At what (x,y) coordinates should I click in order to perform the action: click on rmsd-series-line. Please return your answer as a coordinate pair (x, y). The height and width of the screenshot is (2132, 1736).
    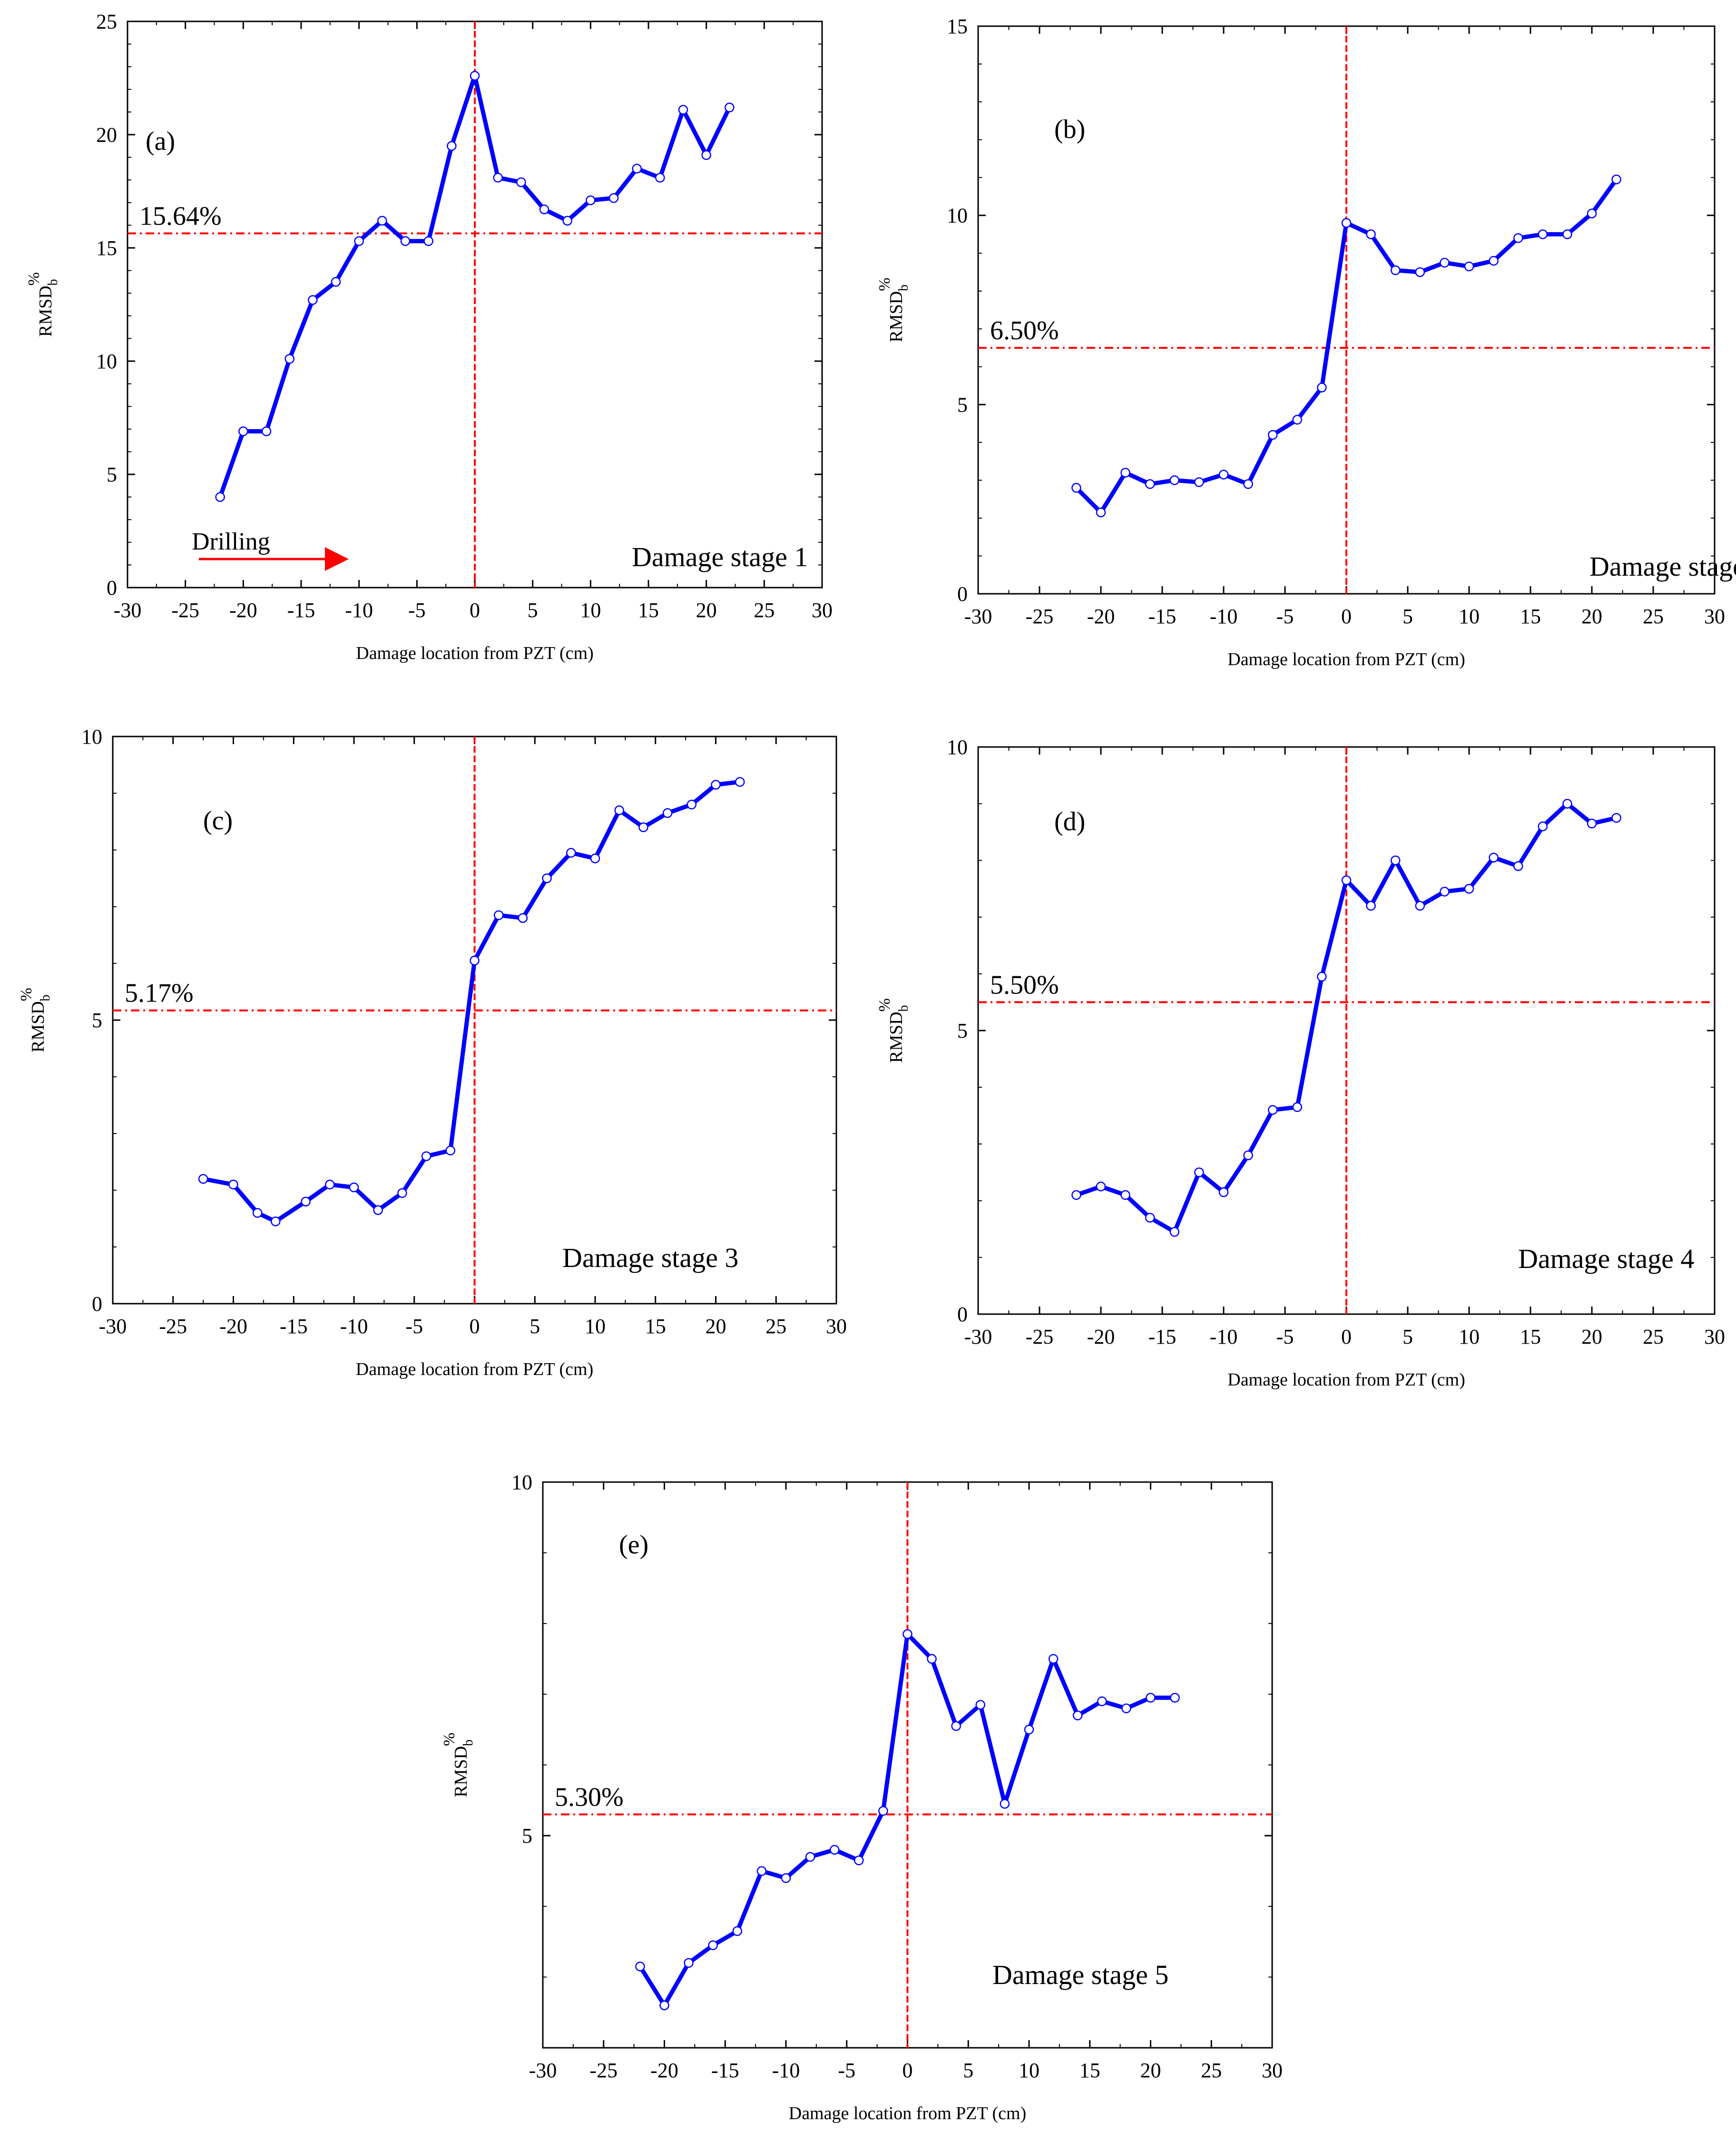
    Looking at the image, I should click on (472, 1001).